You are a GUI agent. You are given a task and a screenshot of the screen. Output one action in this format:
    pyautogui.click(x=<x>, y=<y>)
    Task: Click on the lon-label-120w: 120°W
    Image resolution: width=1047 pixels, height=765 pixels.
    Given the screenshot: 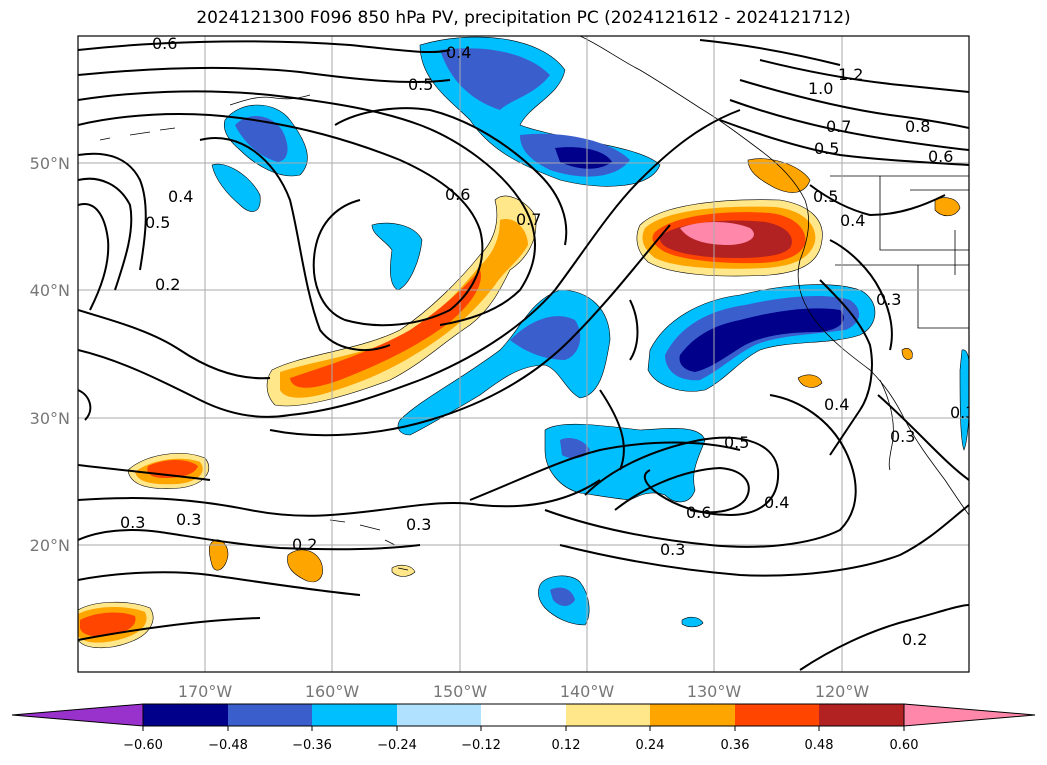 What is the action you would take?
    pyautogui.click(x=842, y=691)
    